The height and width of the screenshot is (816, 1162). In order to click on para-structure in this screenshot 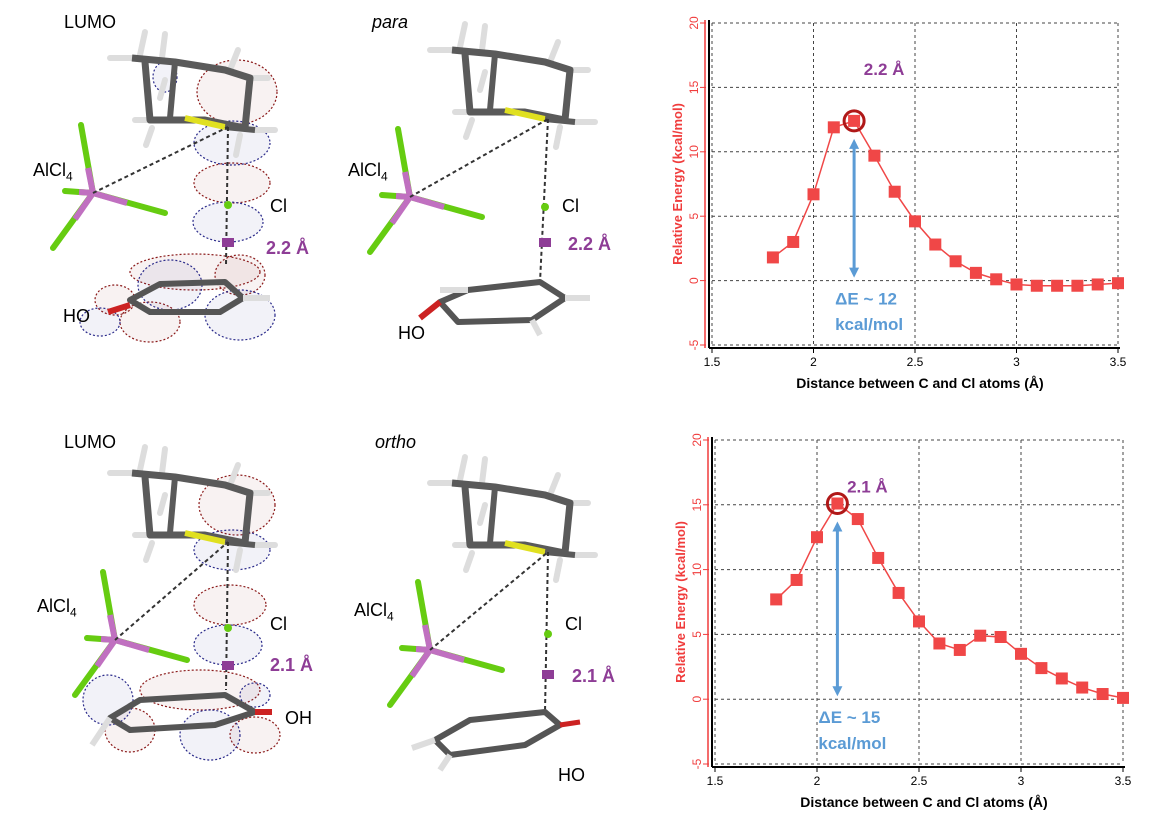, I will do `click(482, 180)`.